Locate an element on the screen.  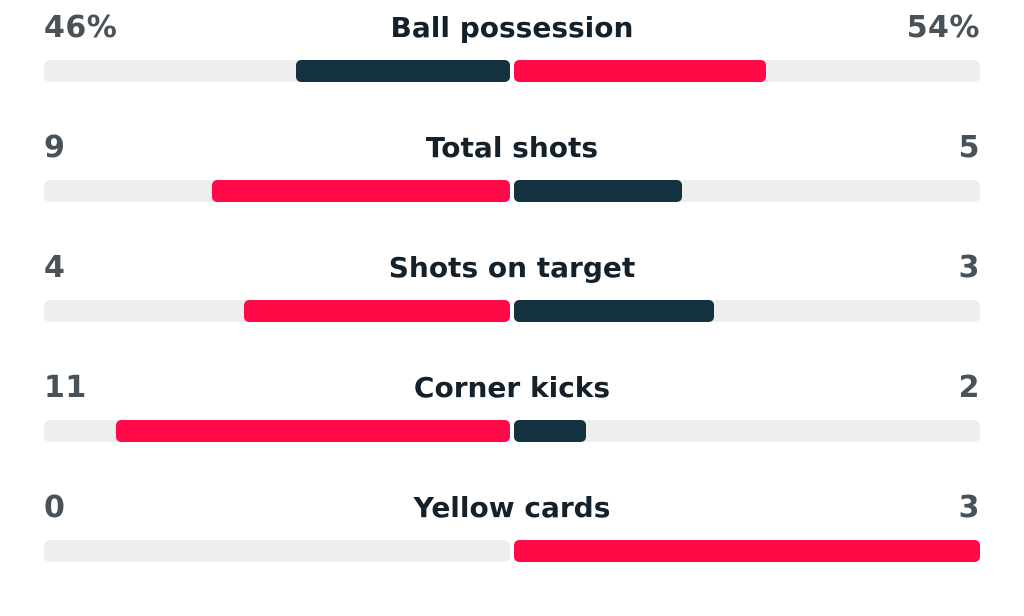
stat-row-ball-possession: 46% Ball possession 54% is located at coordinates (512, 49).